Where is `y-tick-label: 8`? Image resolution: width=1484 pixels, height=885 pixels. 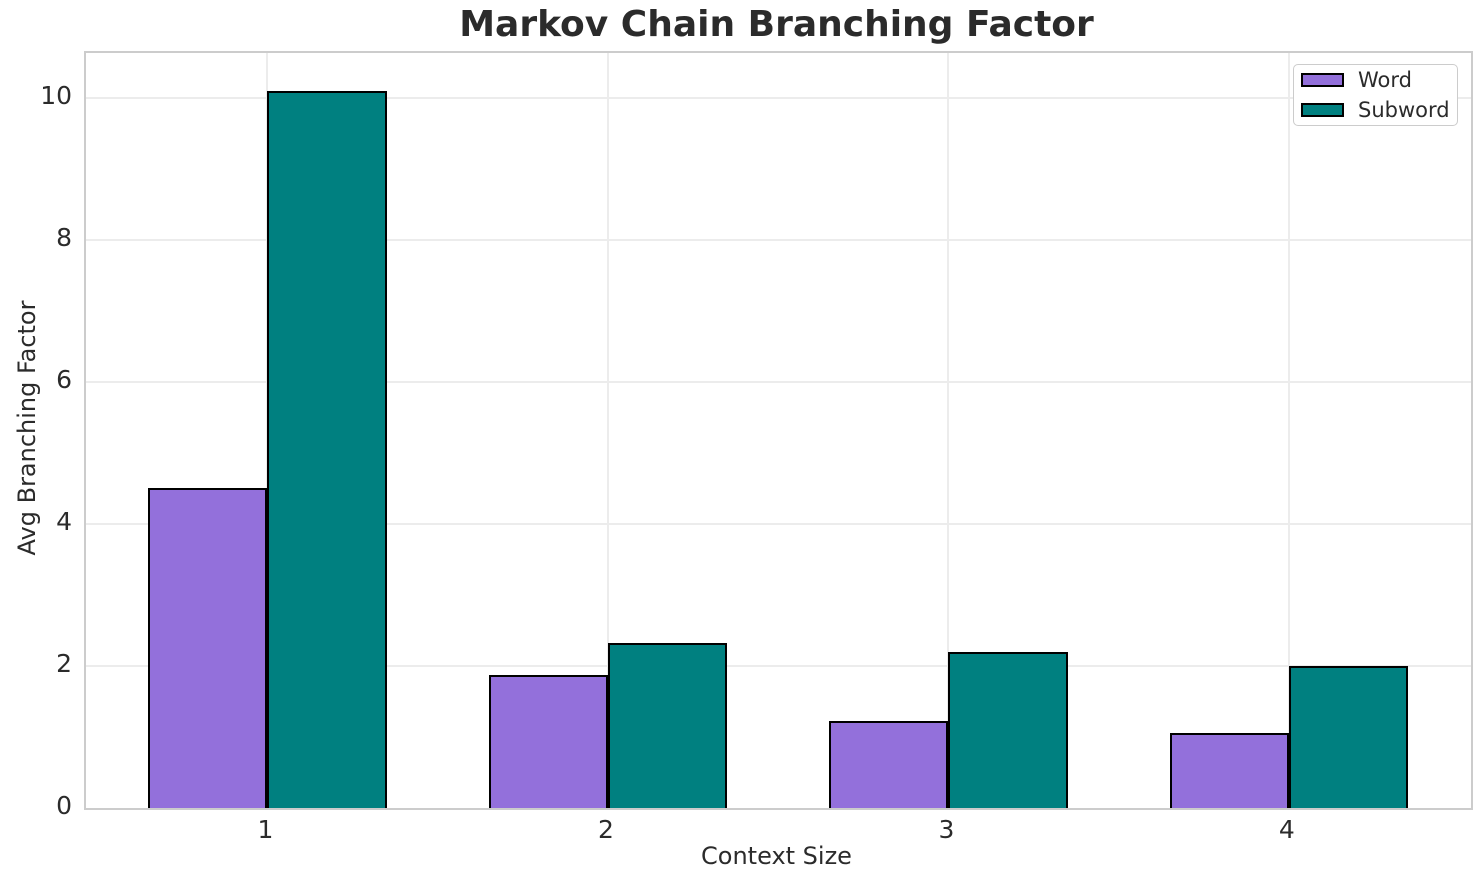
y-tick-label: 8 is located at coordinates (64, 237).